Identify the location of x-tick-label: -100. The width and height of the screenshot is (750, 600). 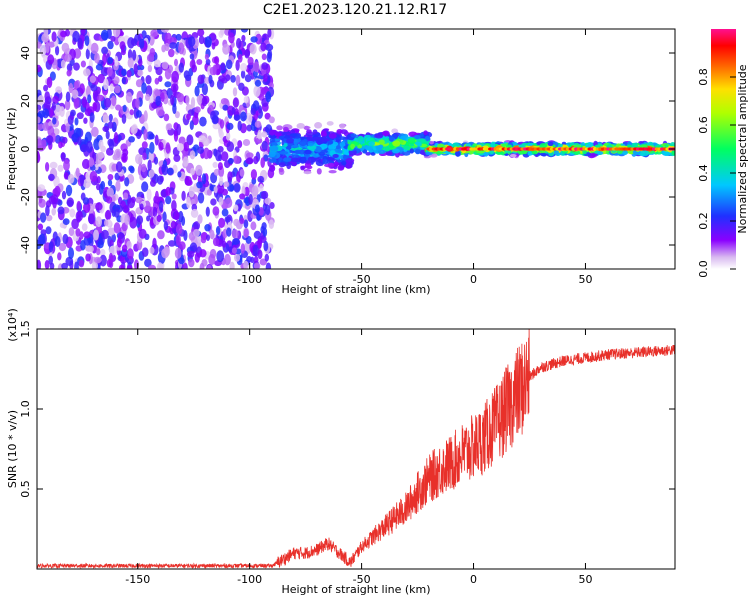
(249, 279).